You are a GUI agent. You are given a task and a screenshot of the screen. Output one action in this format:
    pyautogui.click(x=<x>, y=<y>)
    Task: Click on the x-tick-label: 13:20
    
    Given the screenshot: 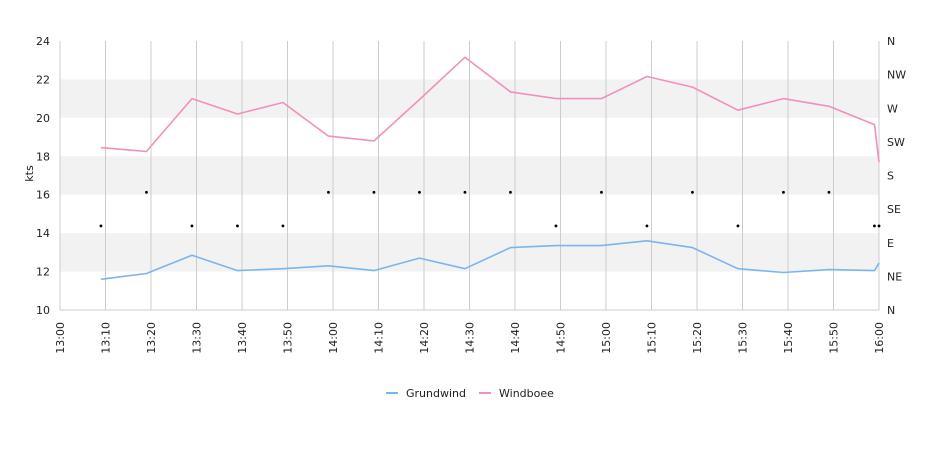 What is the action you would take?
    pyautogui.click(x=151, y=338)
    